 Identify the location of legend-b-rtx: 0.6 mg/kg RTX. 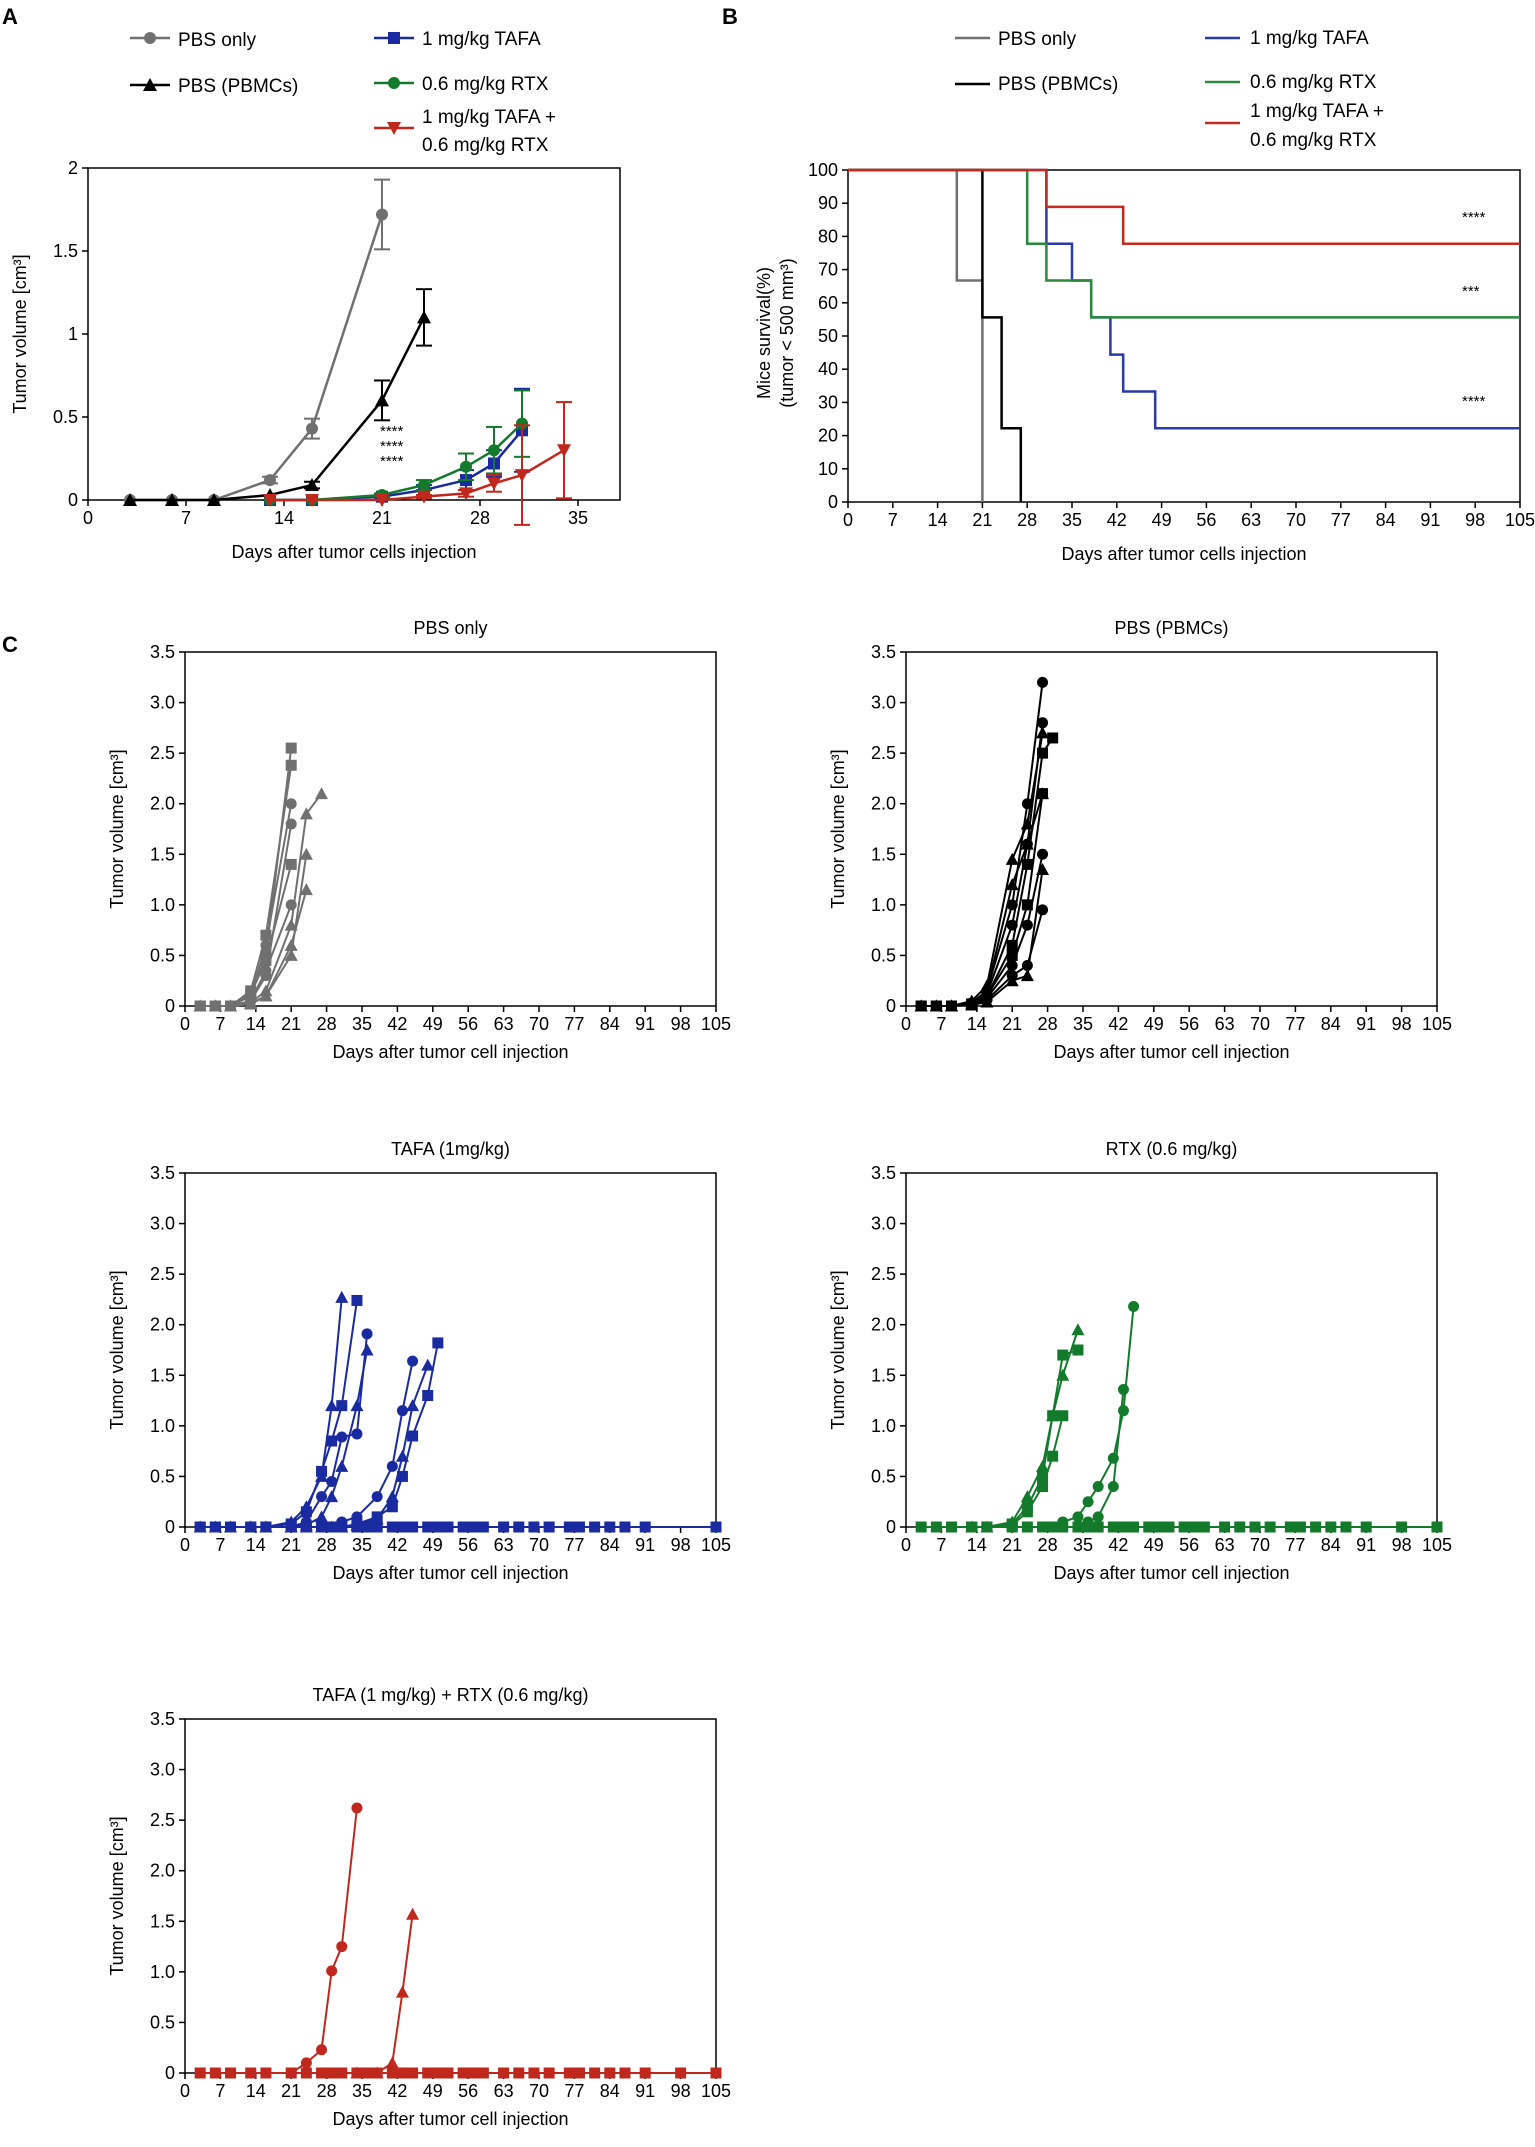
(1313, 82).